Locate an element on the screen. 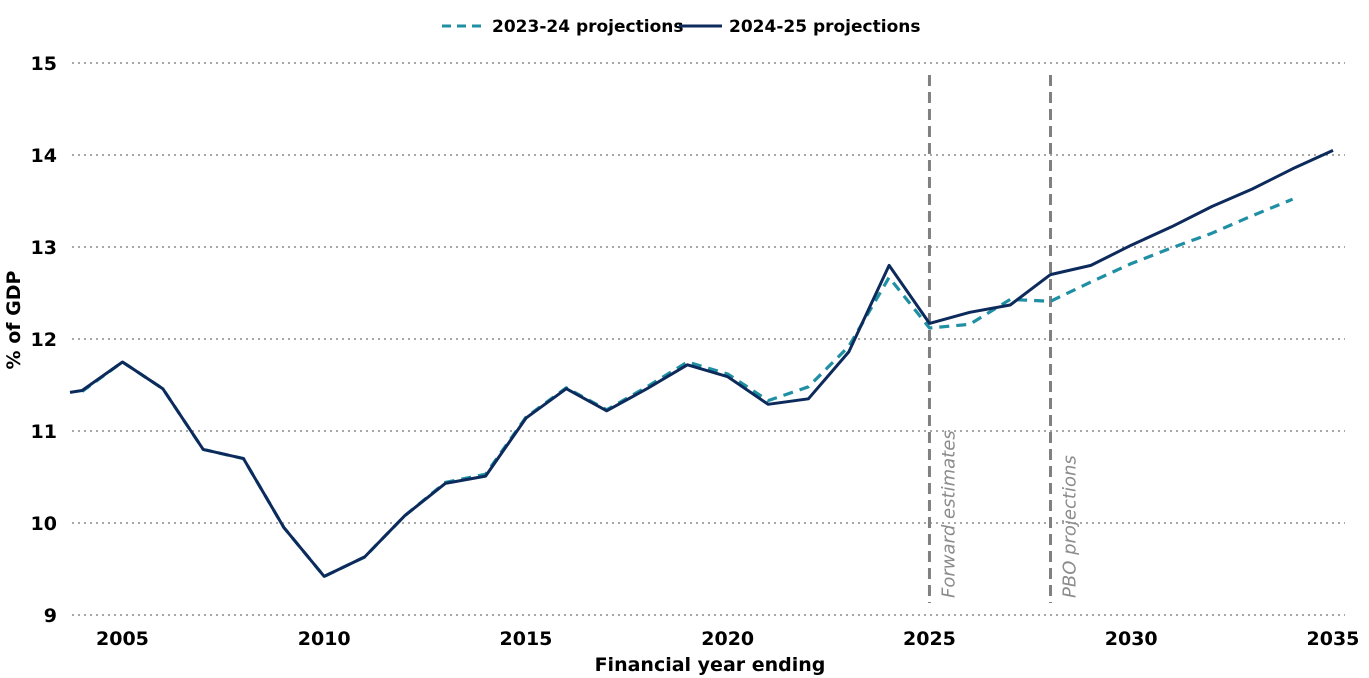 Image resolution: width=1369 pixels, height=678 pixels. legend: 2023-24 projections 2024-25 projections is located at coordinates (681, 27).